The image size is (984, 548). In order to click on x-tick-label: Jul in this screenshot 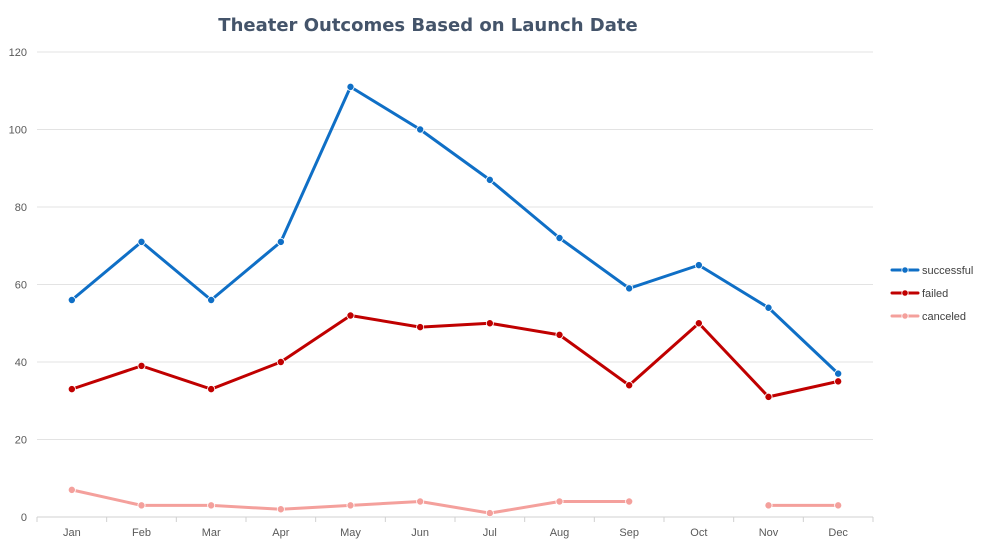, I will do `click(490, 533)`.